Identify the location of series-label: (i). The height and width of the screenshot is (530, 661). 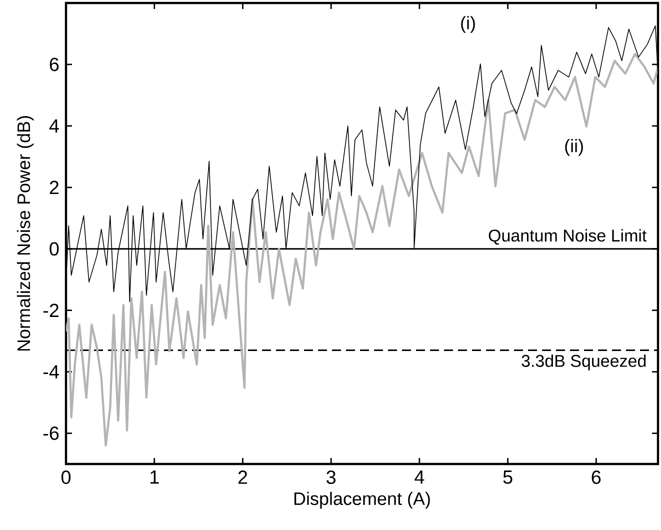
(468, 24).